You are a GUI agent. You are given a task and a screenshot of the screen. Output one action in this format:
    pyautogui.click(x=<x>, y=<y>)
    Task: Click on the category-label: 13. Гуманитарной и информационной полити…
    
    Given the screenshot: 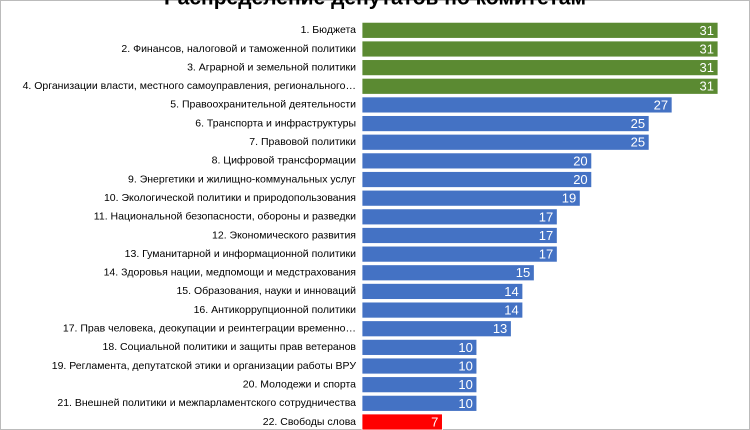 What is the action you would take?
    pyautogui.click(x=240, y=254)
    